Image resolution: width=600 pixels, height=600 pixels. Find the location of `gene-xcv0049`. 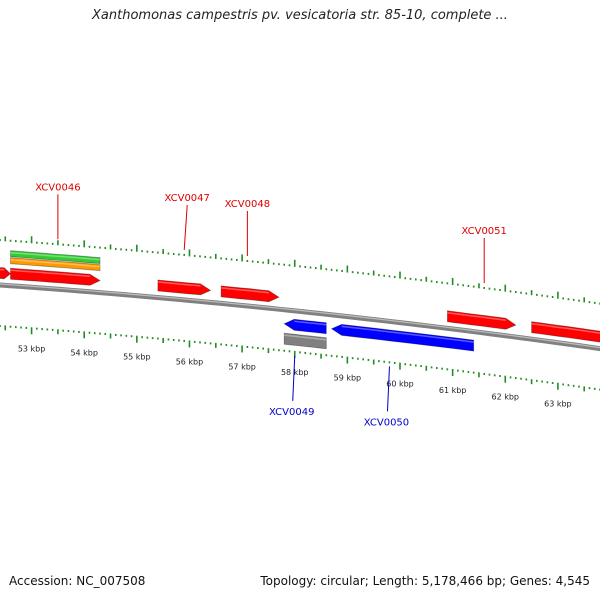

gene-xcv0049 is located at coordinates (305, 326).